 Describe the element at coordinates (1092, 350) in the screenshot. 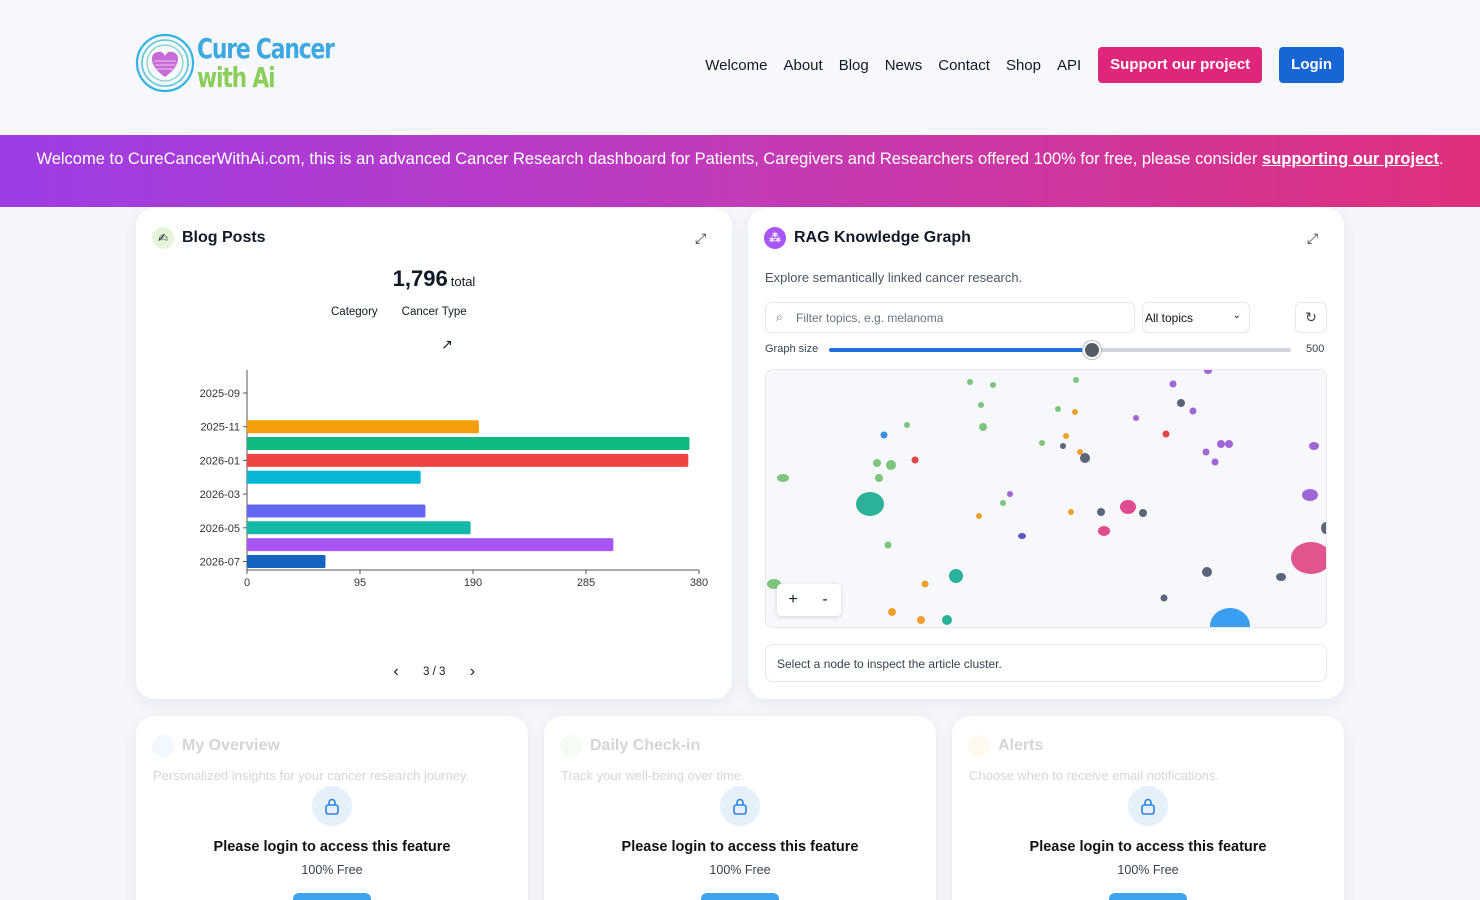

I see `slider-thumb` at that location.